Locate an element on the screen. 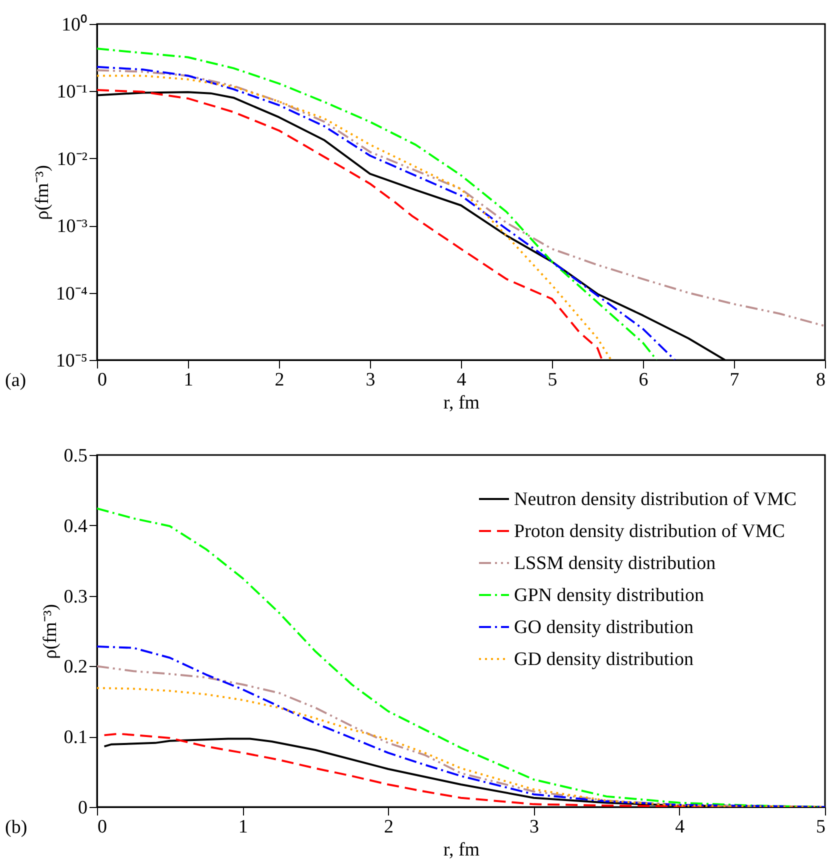 The width and height of the screenshot is (838, 864). x-tick-label: 8 is located at coordinates (821, 380).